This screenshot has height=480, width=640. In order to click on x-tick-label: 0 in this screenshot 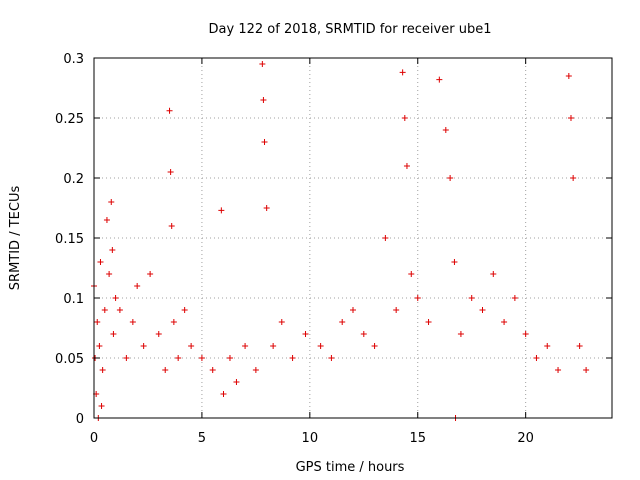, I will do `click(94, 438)`.